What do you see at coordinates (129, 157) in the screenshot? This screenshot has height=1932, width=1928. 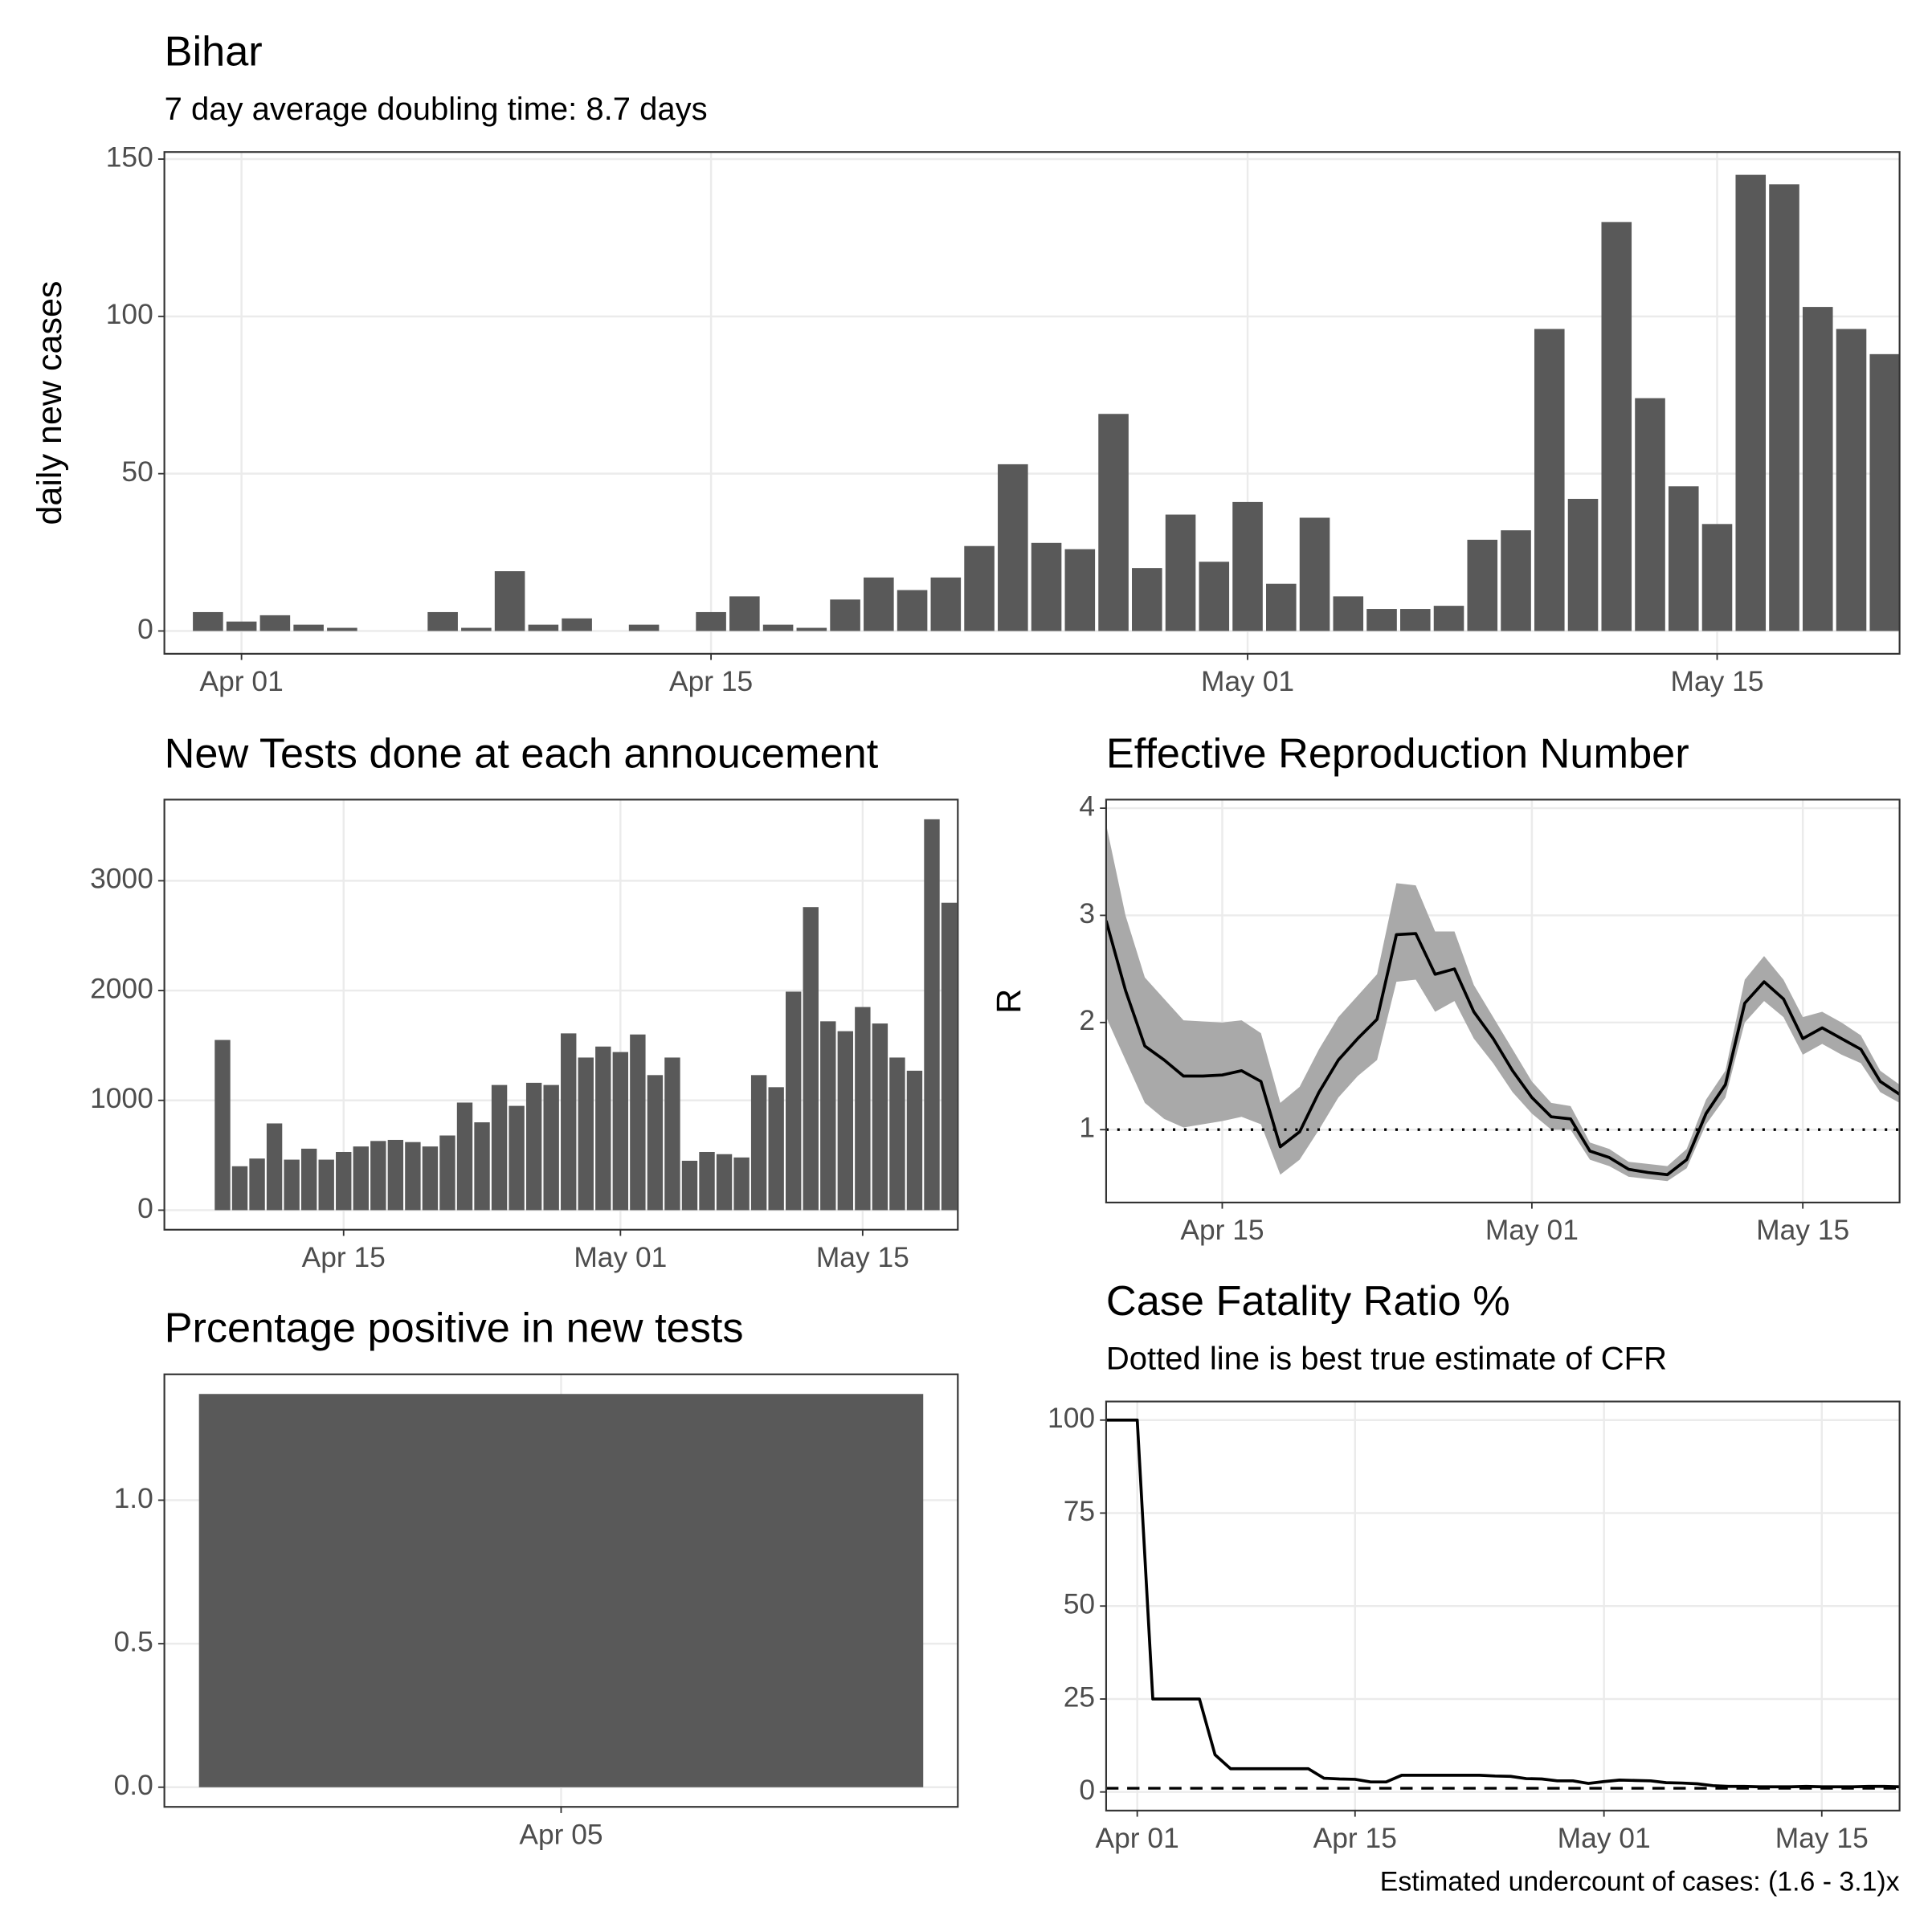 I see `y-tick-label: 150` at bounding box center [129, 157].